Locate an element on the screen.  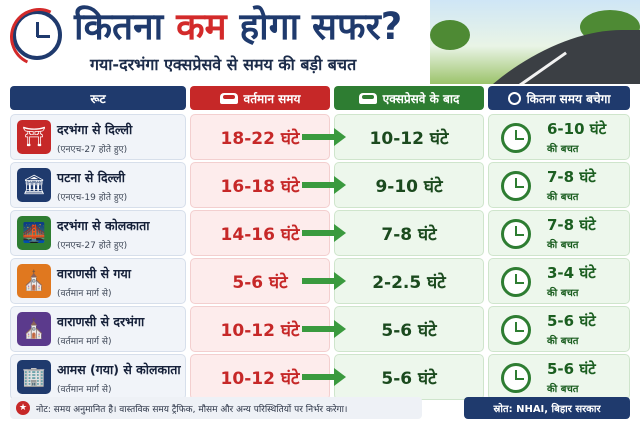
route-cell: ⛪ वाराणसी से गया (वर्तमान मार्ग से) is located at coordinates (98, 281).